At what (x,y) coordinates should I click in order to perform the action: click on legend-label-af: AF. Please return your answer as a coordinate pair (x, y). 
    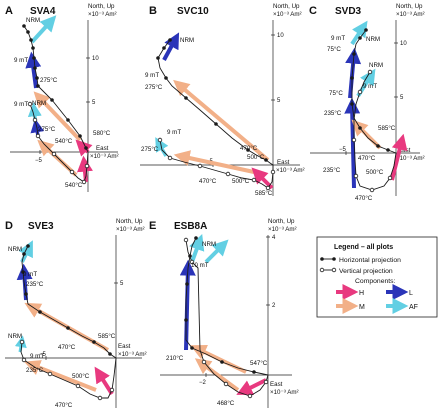
    Looking at the image, I should click on (413, 307).